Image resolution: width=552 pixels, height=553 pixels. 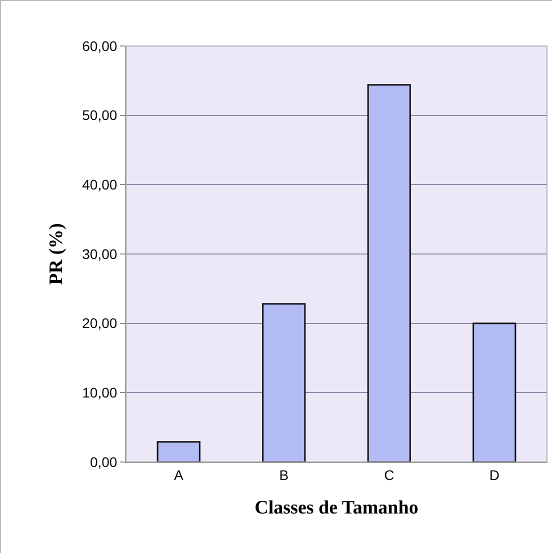 What do you see at coordinates (336, 508) in the screenshot?
I see `x-axis-title: Classes de Tamanho` at bounding box center [336, 508].